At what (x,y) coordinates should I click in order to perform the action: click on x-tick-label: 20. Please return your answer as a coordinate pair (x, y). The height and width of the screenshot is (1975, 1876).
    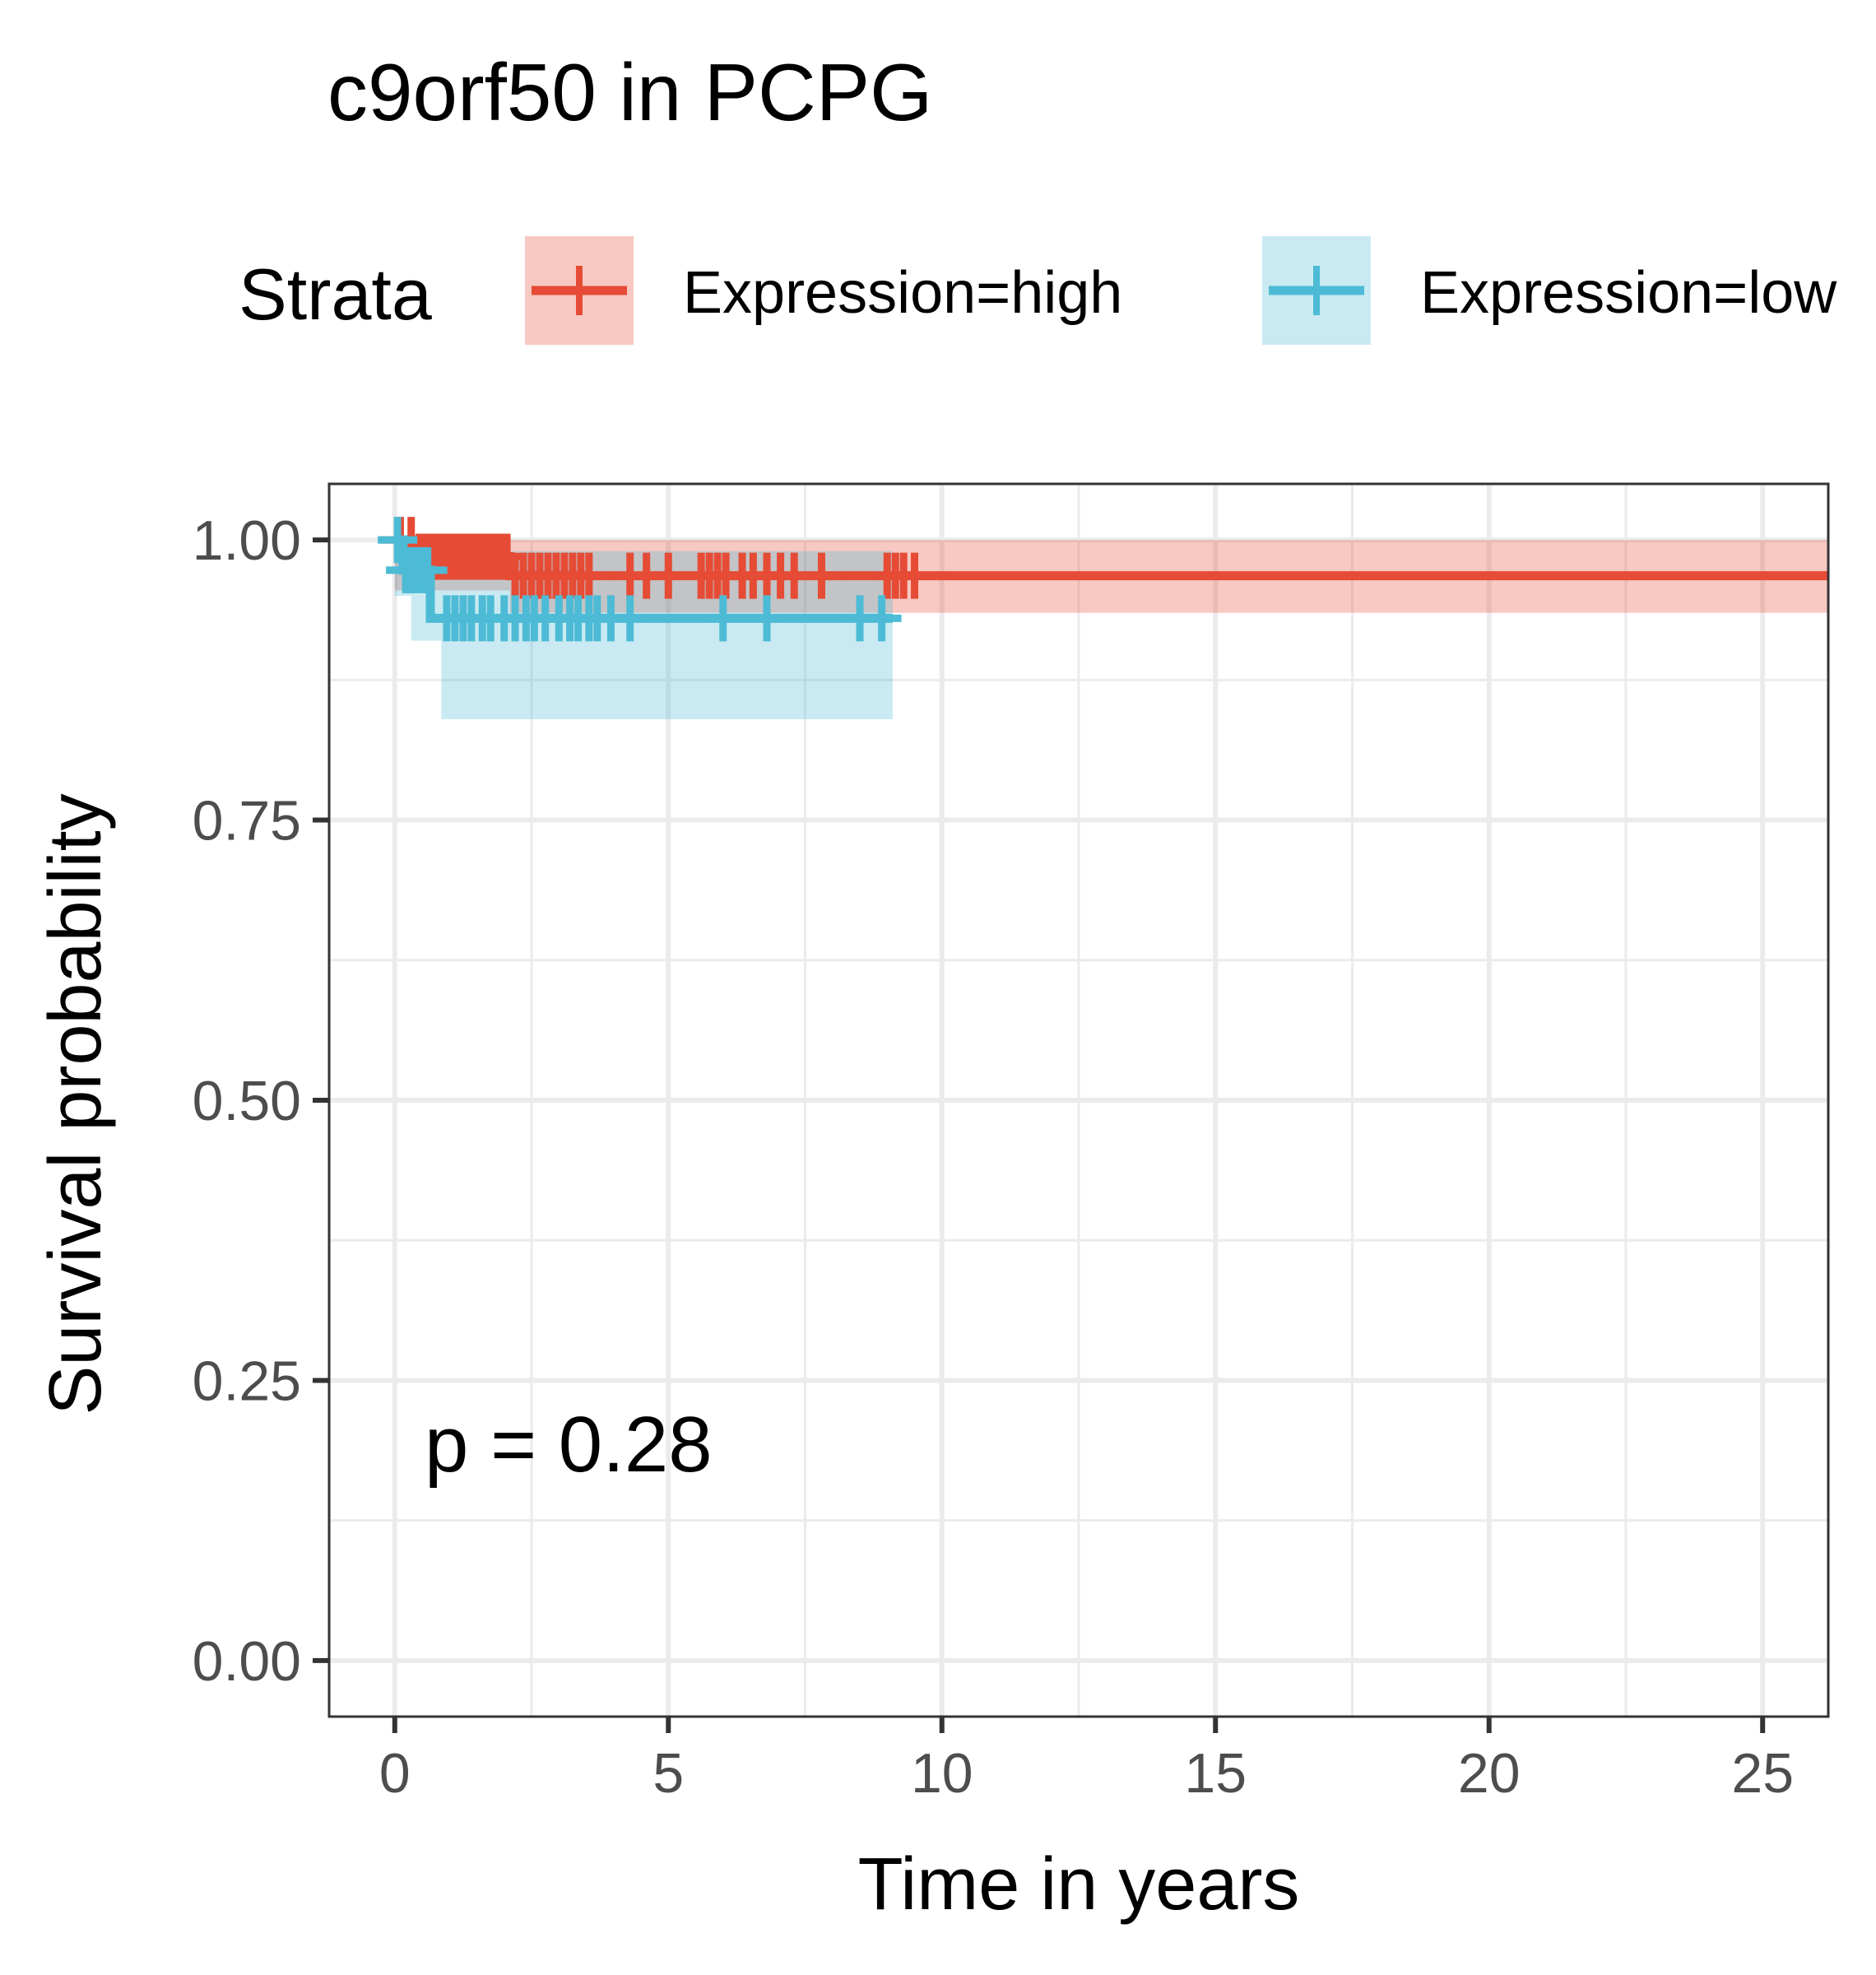
    Looking at the image, I should click on (1489, 1773).